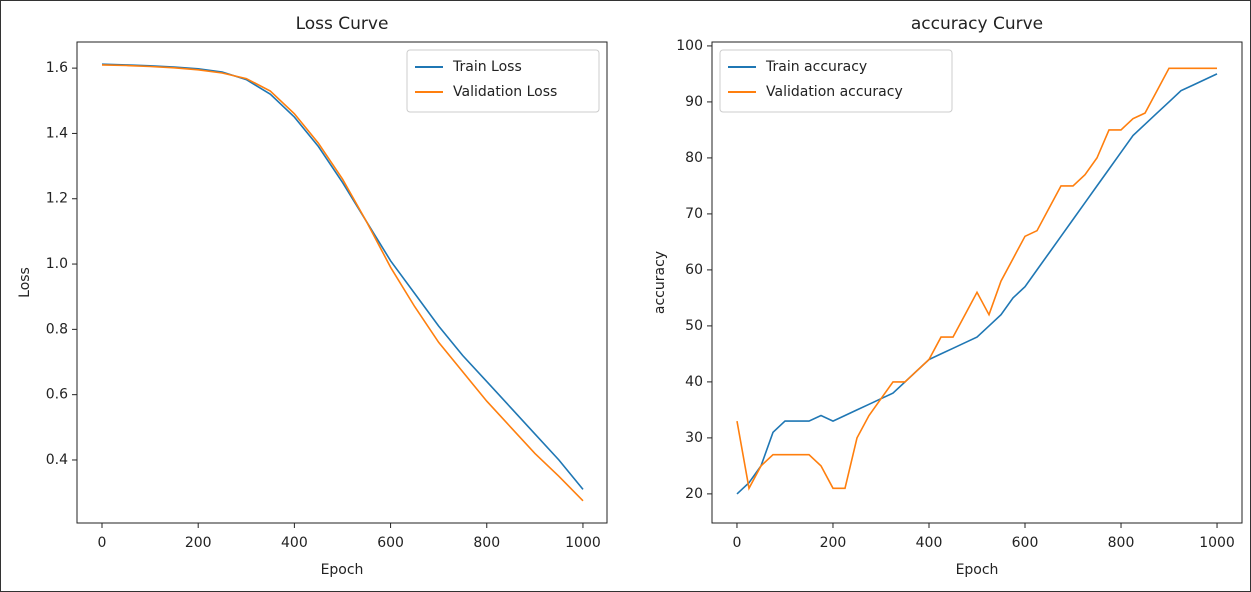 Image resolution: width=1251 pixels, height=592 pixels. Describe the element at coordinates (694, 438) in the screenshot. I see `y-tick-label: 30` at that location.